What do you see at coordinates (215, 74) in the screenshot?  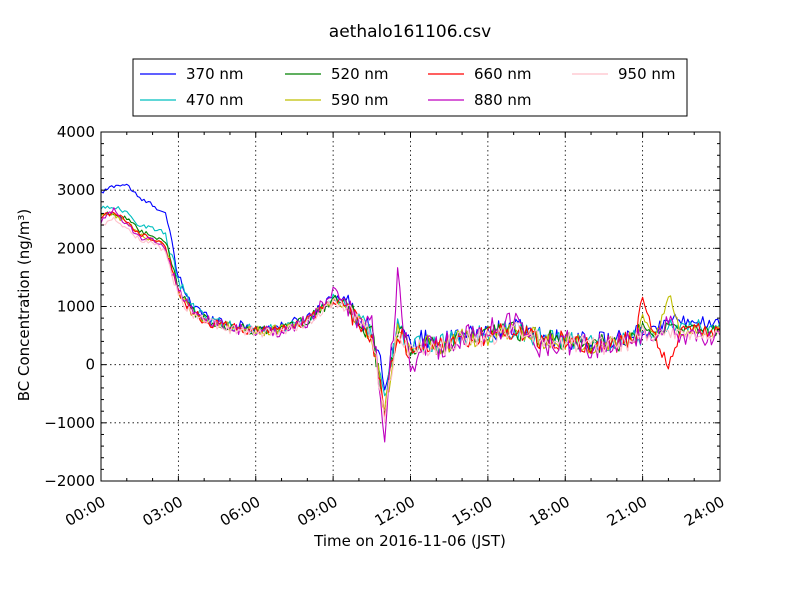 I see `legend-label: 370 nm` at bounding box center [215, 74].